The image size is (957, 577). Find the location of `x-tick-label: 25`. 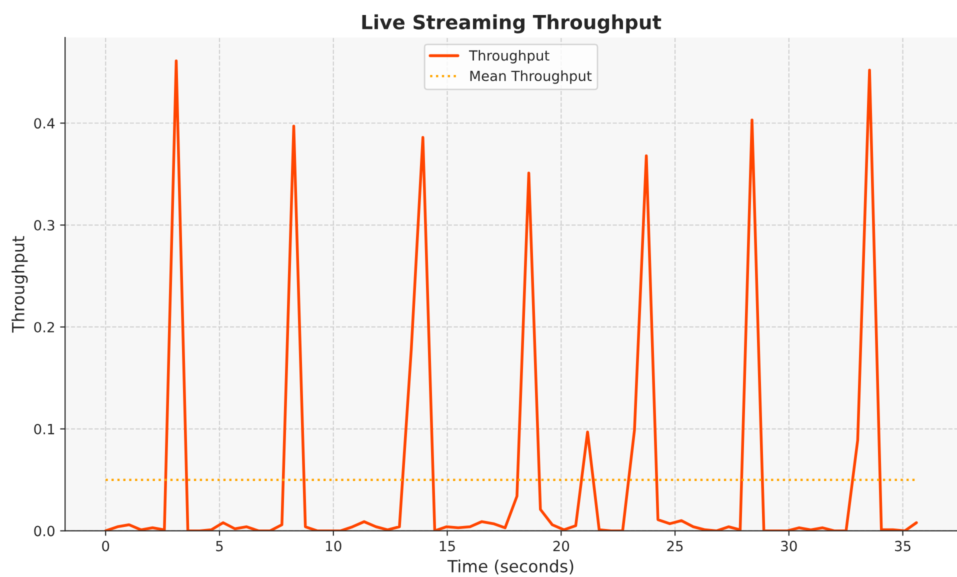

x-tick-label: 25 is located at coordinates (675, 546).